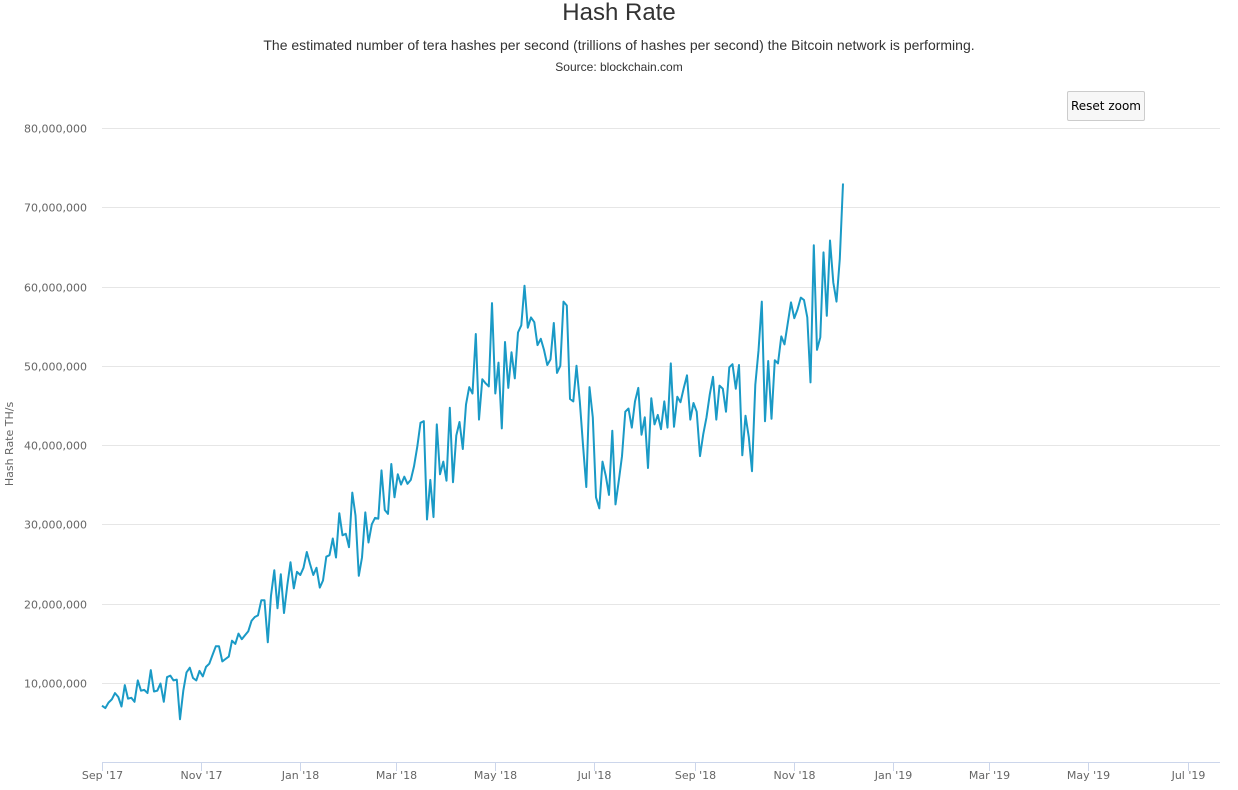 This screenshot has height=790, width=1238. Describe the element at coordinates (9, 444) in the screenshot. I see `y-axis-label: Hash Rate TH/s` at that location.